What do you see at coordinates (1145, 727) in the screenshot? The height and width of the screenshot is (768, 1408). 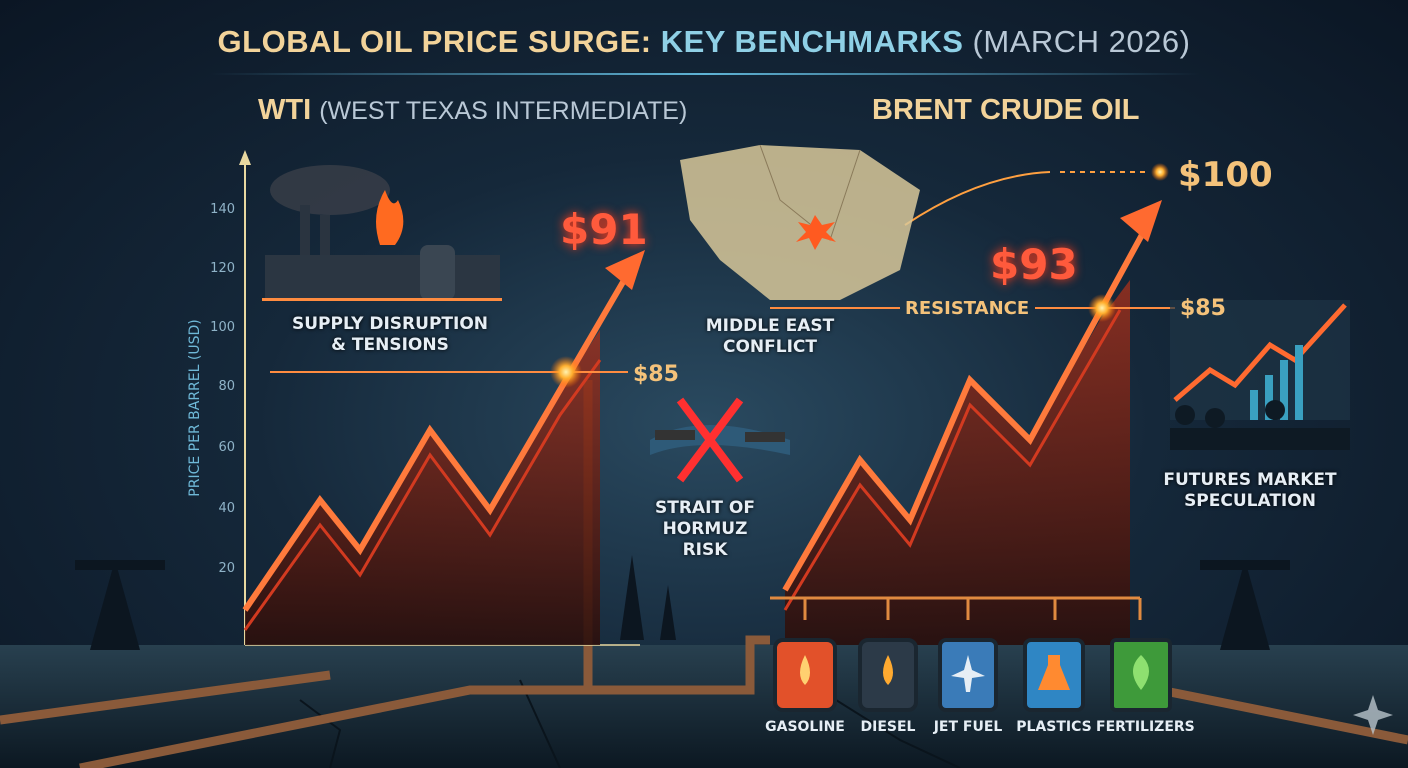 I see `product-label-fertilizers: FERTILIZERS` at bounding box center [1145, 727].